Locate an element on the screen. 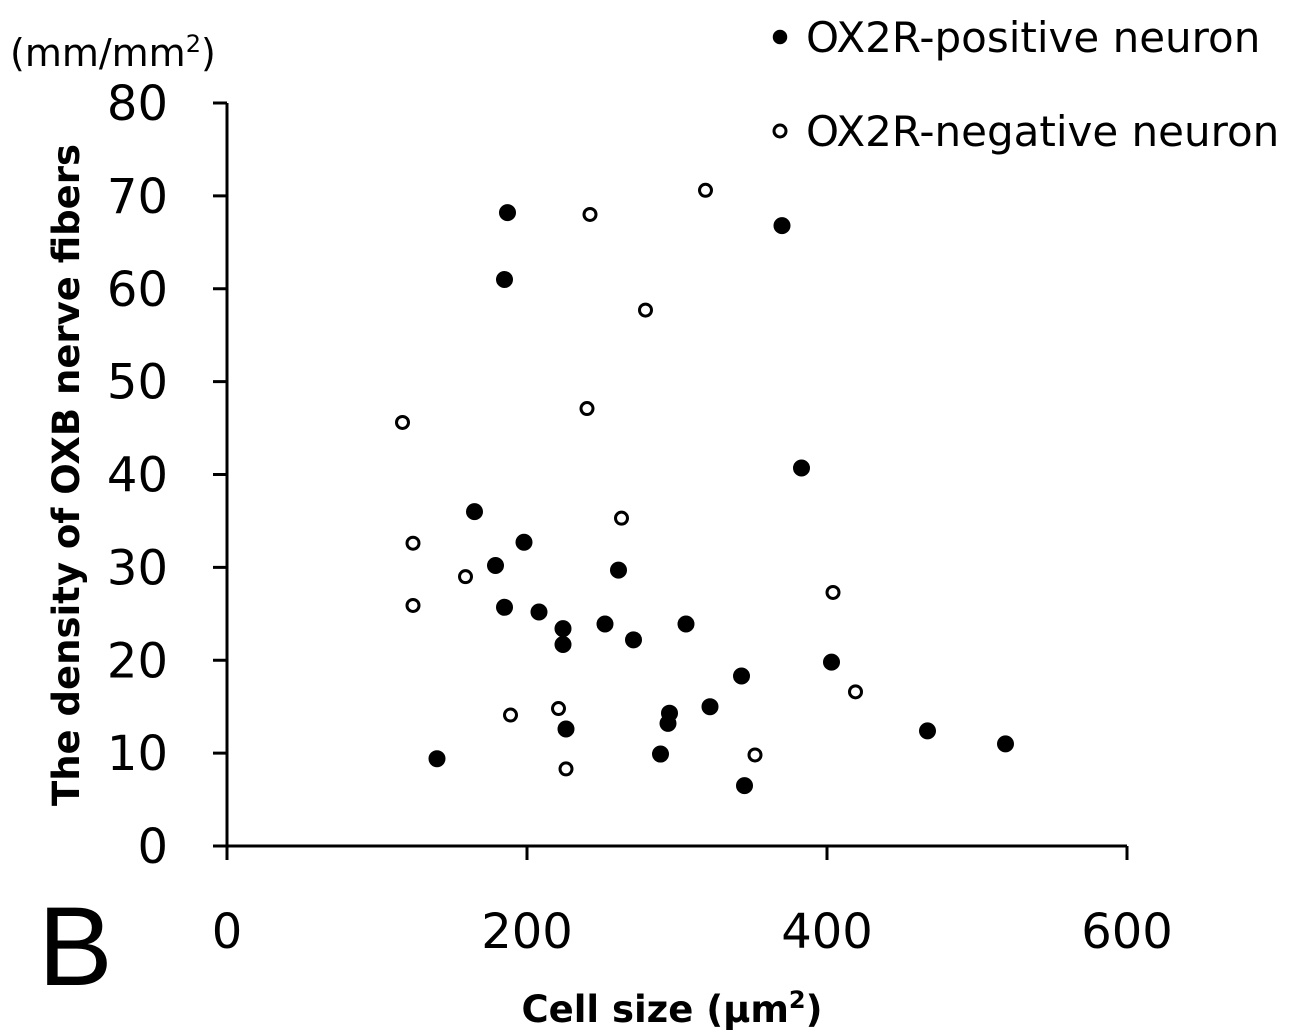  y-tick-label: 10 is located at coordinates (137, 754).